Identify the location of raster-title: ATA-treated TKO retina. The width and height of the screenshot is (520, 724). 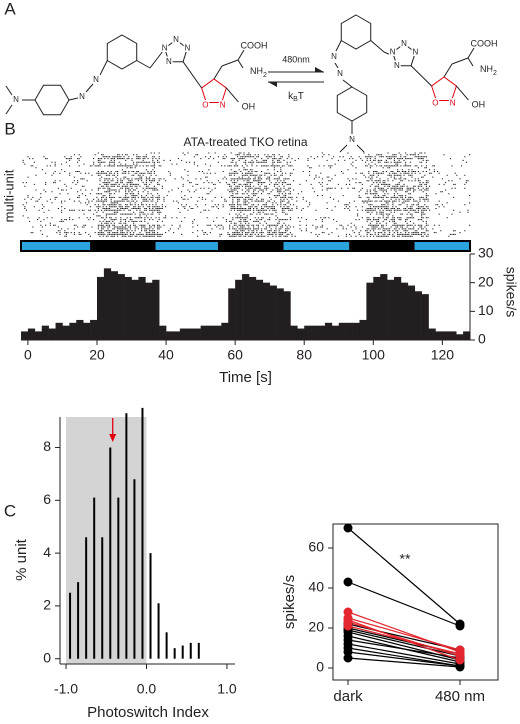
(245, 142).